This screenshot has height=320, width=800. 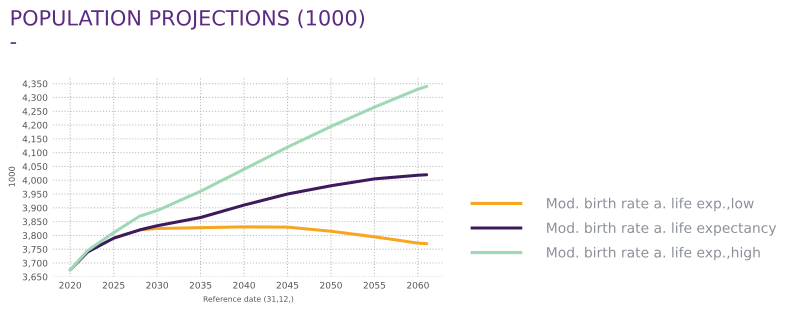 What do you see at coordinates (35, 194) in the screenshot?
I see `y-tick-label: 3,950` at bounding box center [35, 194].